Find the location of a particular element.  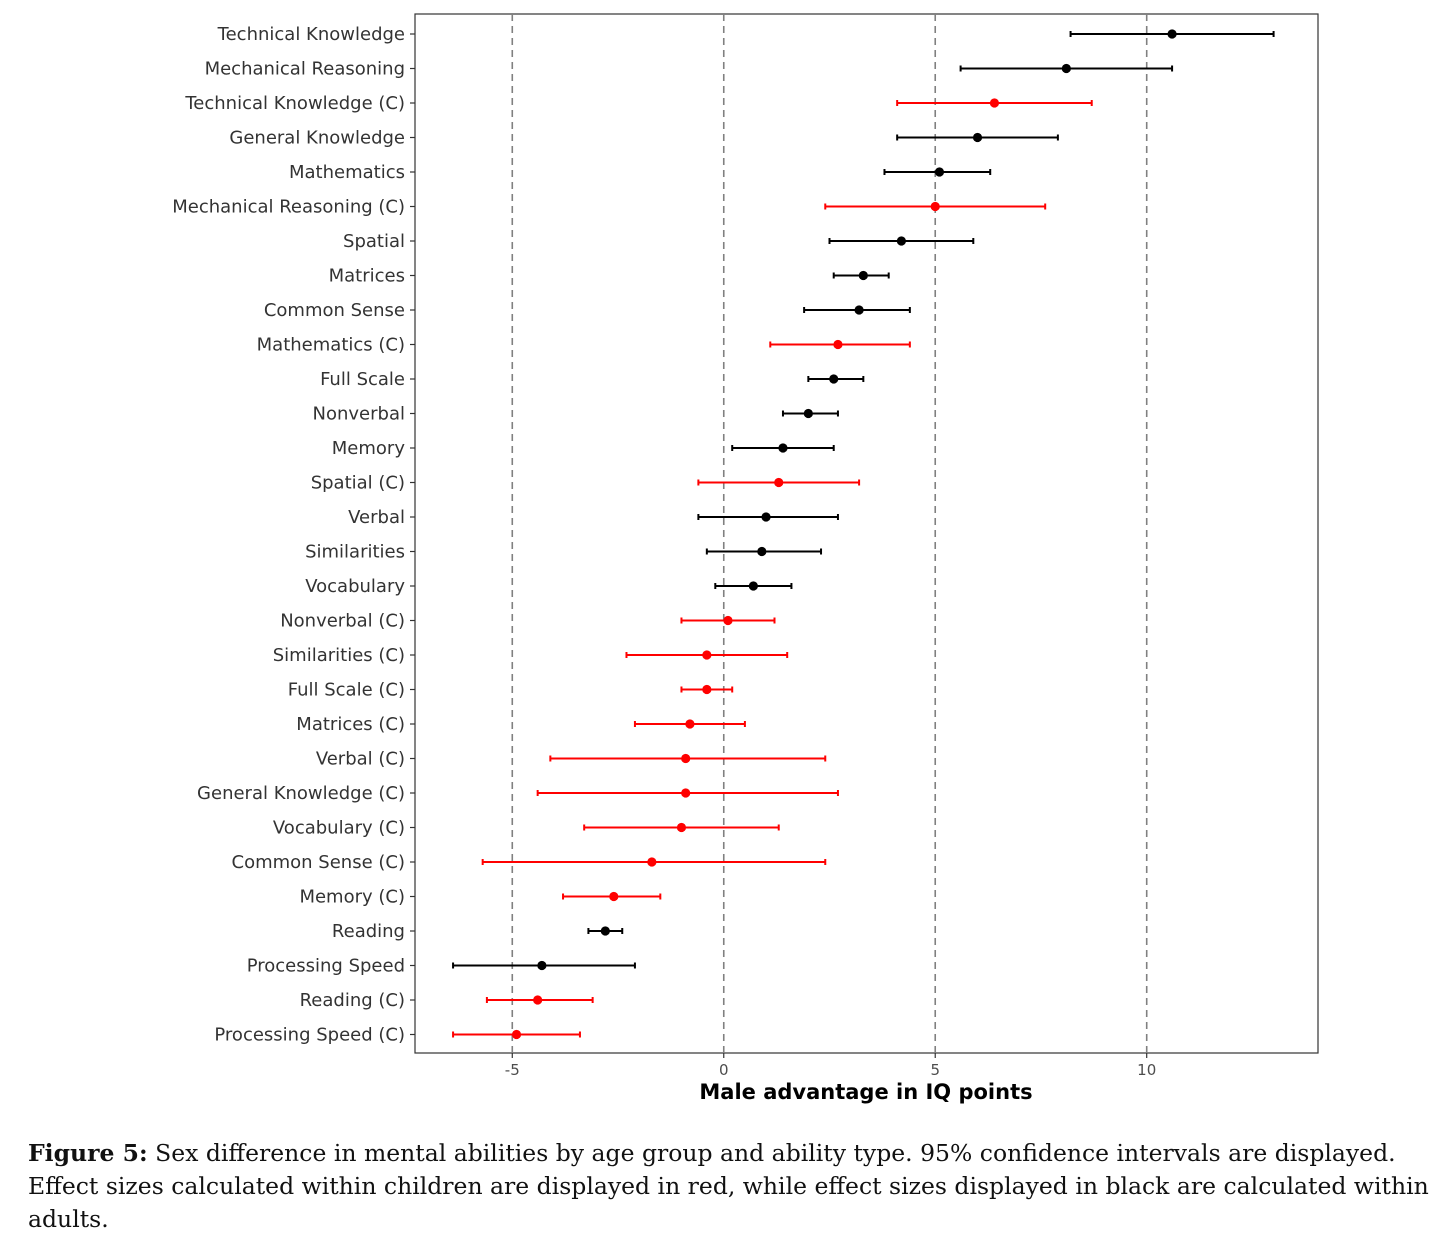

y-tick-label-memory: Memory is located at coordinates (369, 448).